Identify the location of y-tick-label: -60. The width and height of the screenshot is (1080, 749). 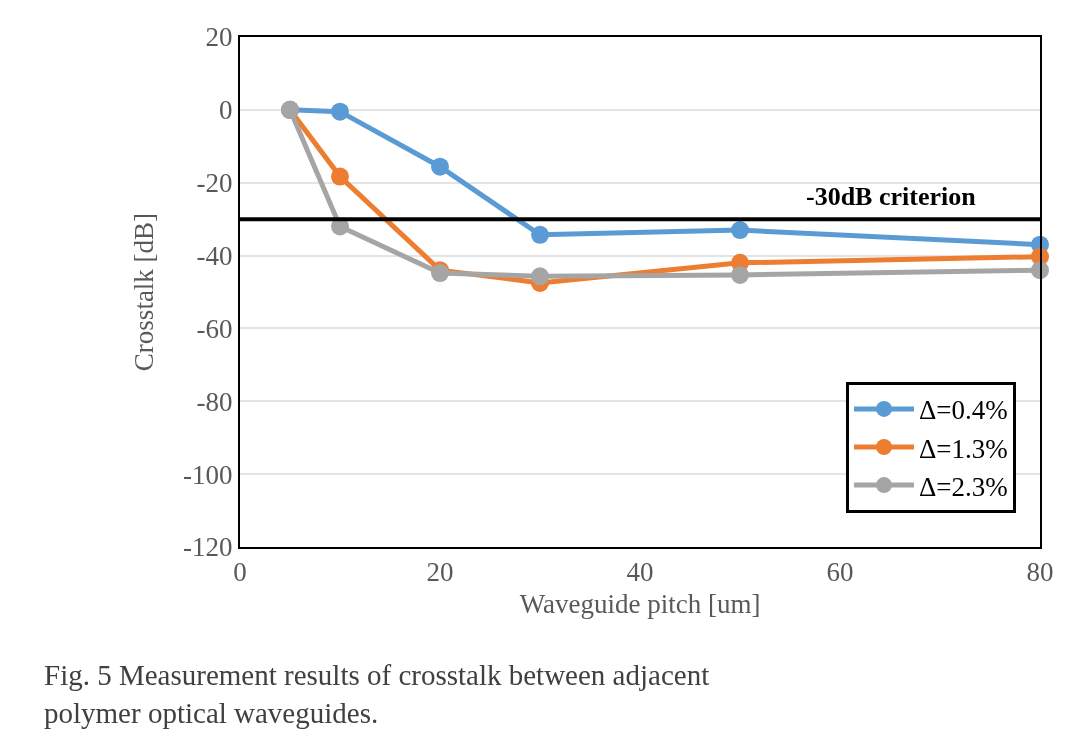
(214, 328).